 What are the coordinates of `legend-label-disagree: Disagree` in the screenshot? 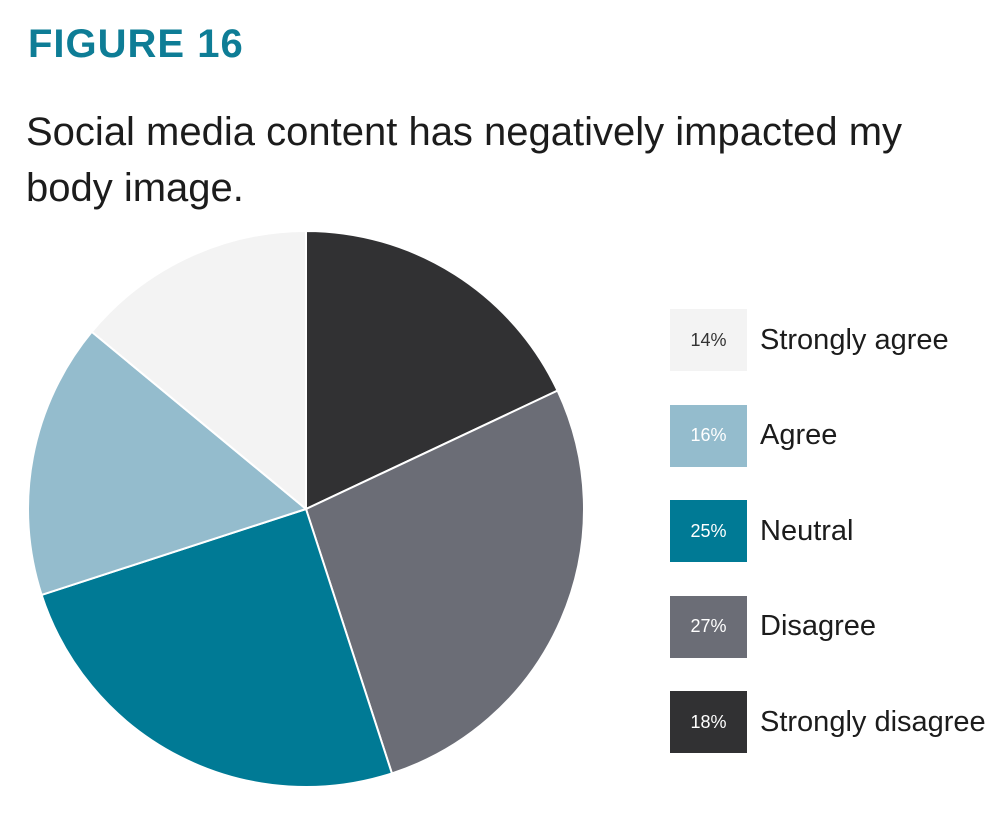 It's located at (818, 626).